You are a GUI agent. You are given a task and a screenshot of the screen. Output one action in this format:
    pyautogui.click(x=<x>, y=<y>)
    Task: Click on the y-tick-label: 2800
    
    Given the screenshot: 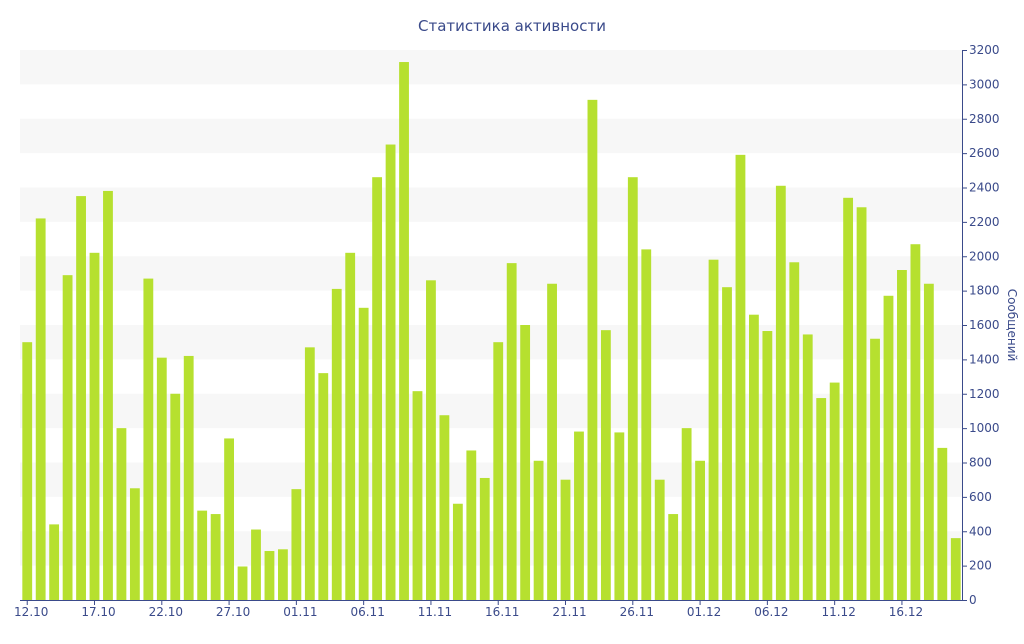 What is the action you would take?
    pyautogui.click(x=984, y=119)
    